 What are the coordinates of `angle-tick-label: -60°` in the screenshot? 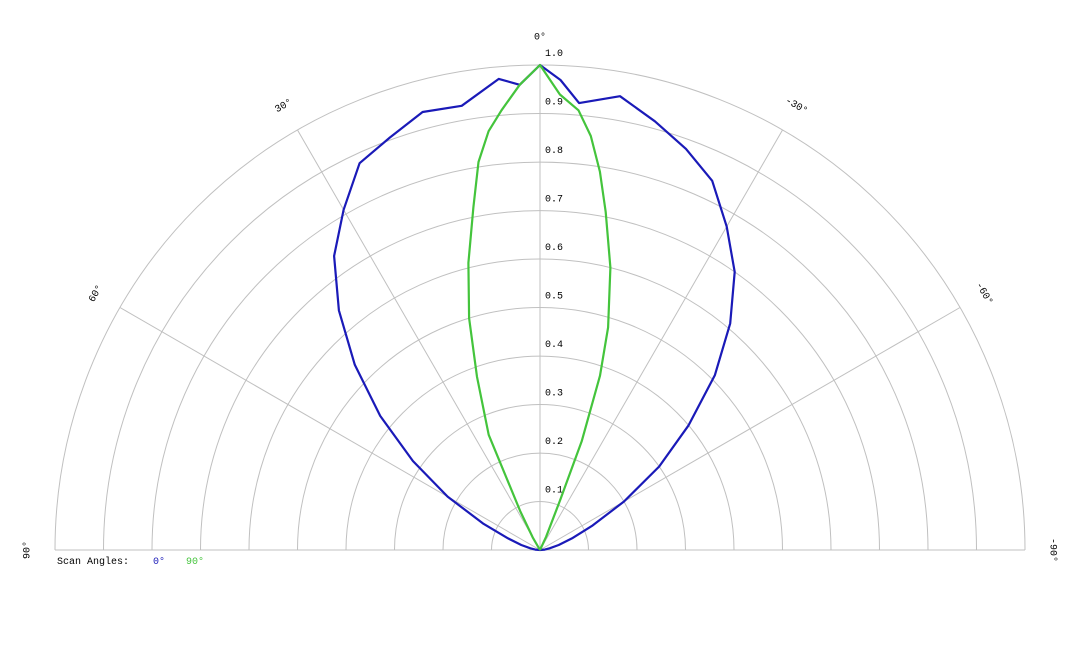 It's located at (984, 293).